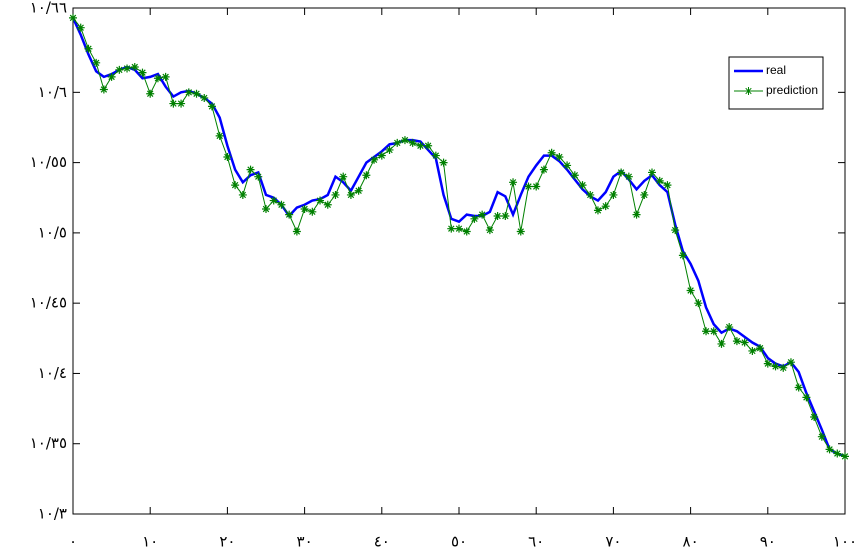  I want to click on x-tick-label: ٩٠, so click(768, 542).